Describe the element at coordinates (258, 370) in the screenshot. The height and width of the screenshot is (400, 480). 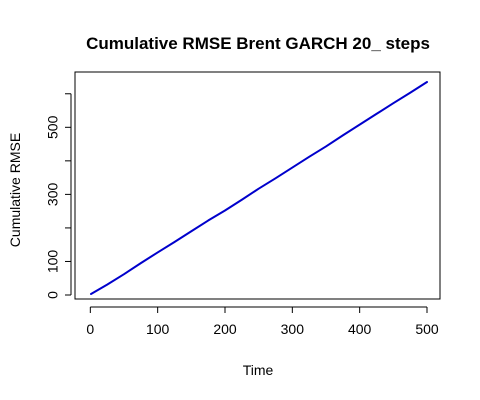
I see `x-axis-label: Time` at that location.